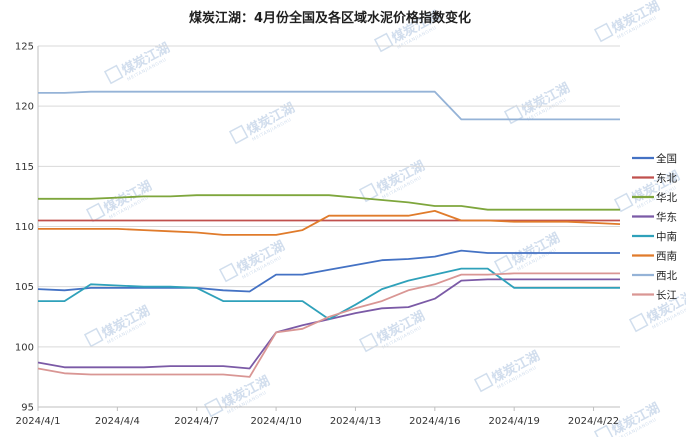 This screenshot has height=441, width=686. What do you see at coordinates (329, 294) in the screenshot?
I see `series-line-中南` at bounding box center [329, 294].